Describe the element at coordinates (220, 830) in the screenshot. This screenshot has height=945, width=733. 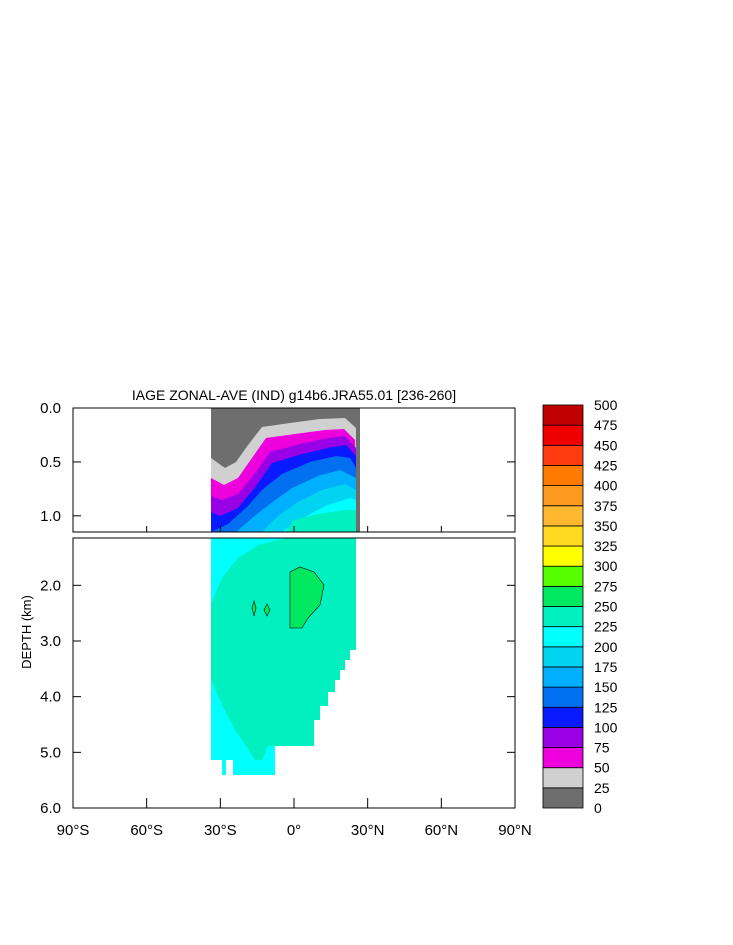
I see `x-tick-label: 30°S` at that location.